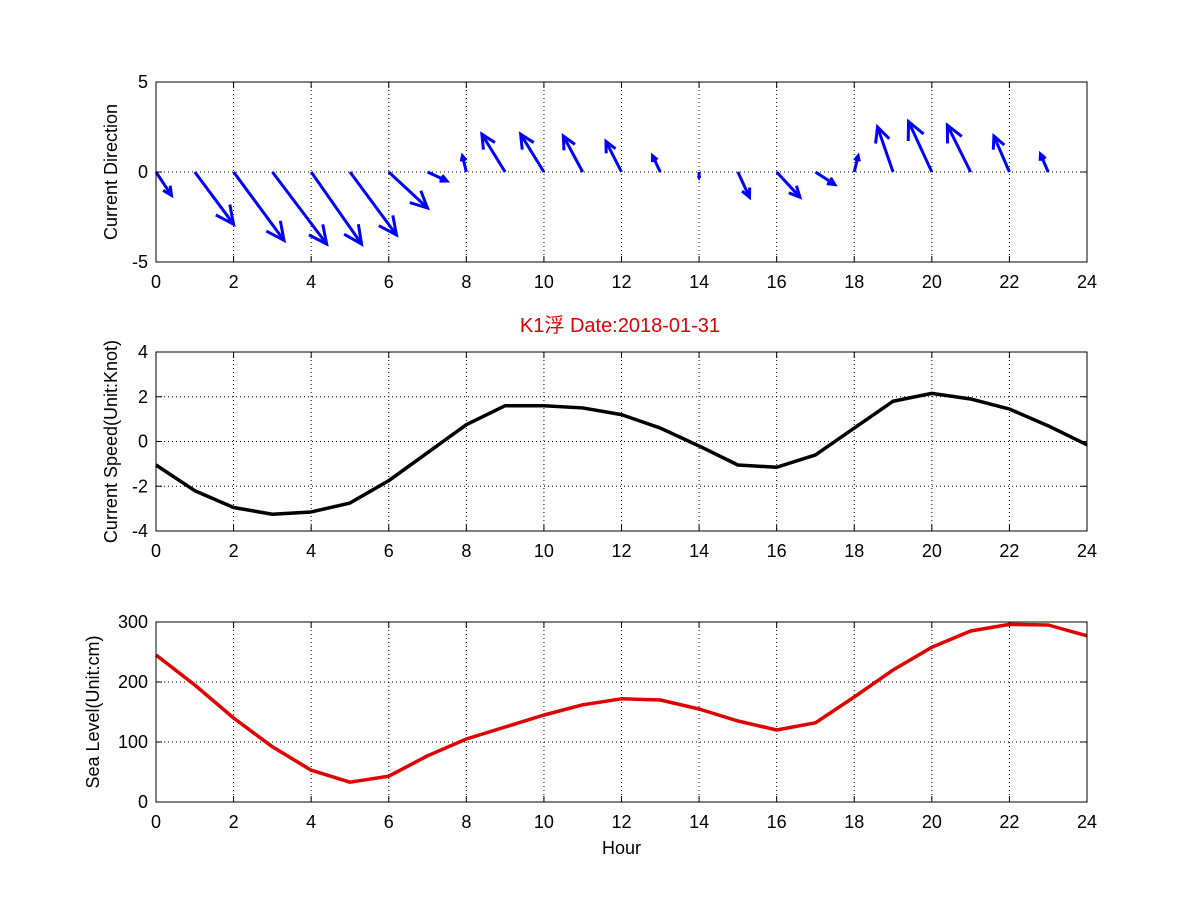 Image resolution: width=1201 pixels, height=901 pixels. What do you see at coordinates (544, 822) in the screenshot?
I see `sealevel-x-tick-label: 10` at bounding box center [544, 822].